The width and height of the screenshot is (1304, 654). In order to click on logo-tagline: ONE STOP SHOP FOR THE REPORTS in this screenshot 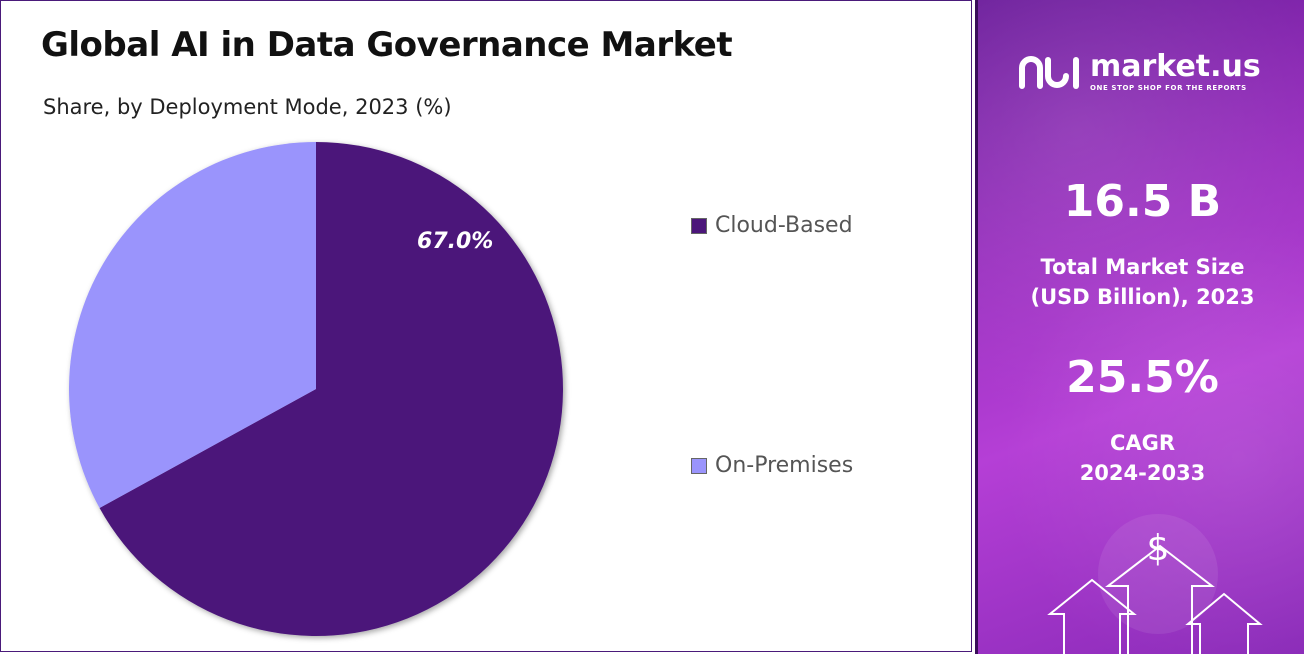, I will do `click(1168, 88)`.